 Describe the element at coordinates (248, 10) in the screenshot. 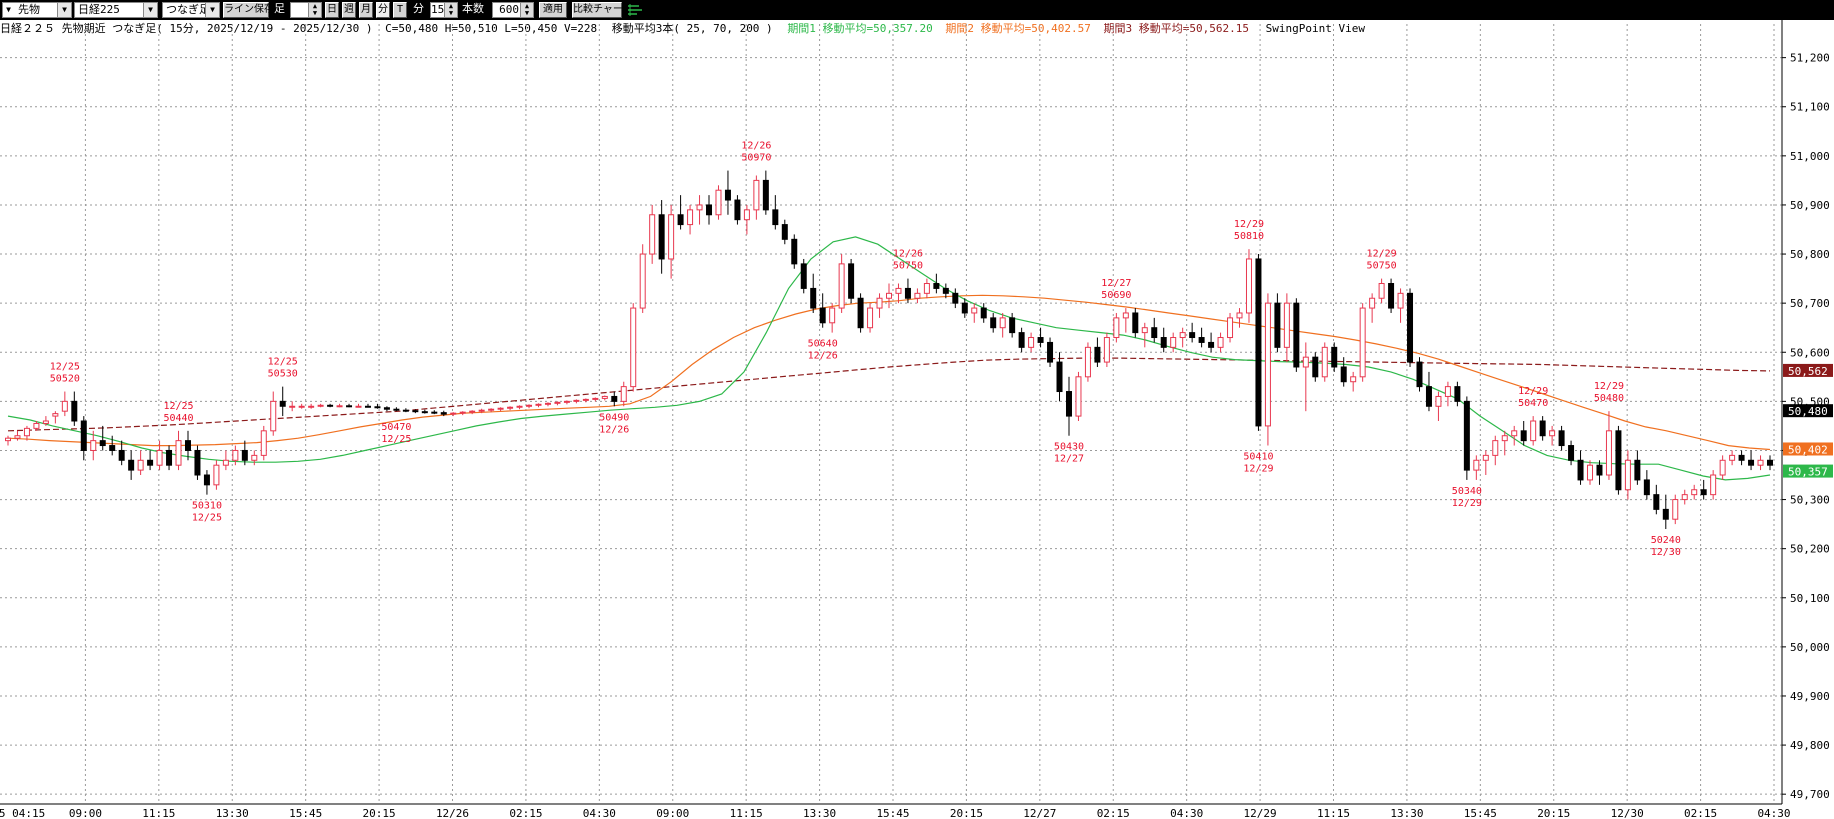

I see `line-save-button: ライン保存` at that location.